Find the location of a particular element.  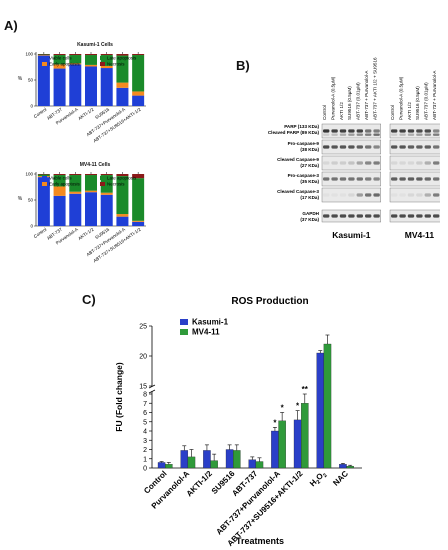

x-tick-label: NAC is located at coordinates (340, 478).